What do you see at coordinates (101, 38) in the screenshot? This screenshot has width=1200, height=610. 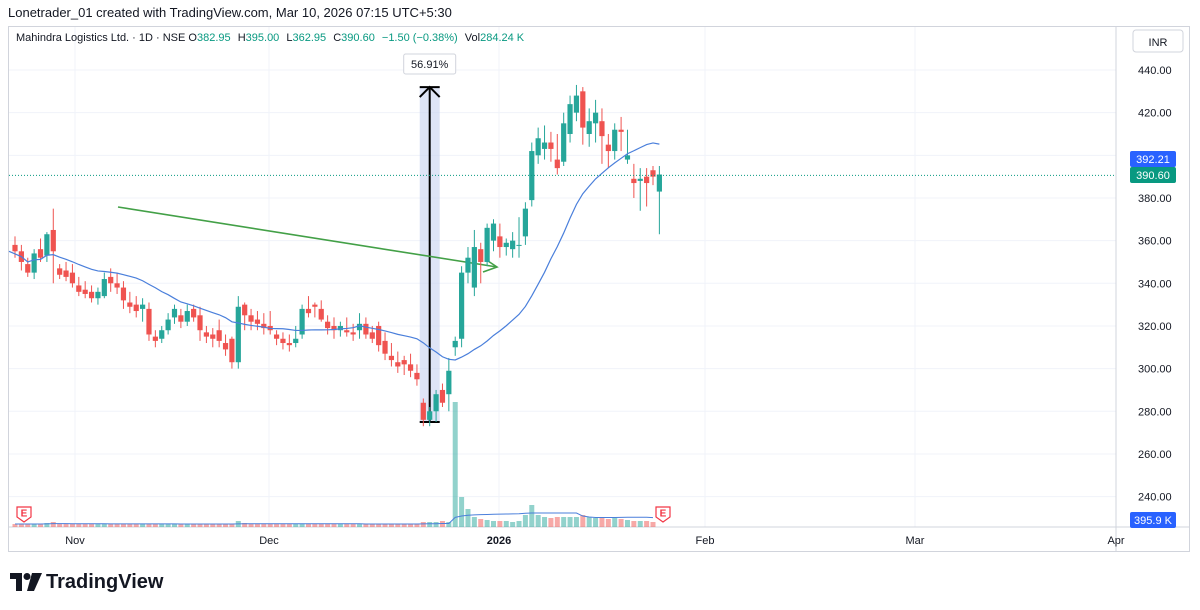 I see `symbol-name: Mahindra Logistics Ltd. · 1D · NSE` at bounding box center [101, 38].